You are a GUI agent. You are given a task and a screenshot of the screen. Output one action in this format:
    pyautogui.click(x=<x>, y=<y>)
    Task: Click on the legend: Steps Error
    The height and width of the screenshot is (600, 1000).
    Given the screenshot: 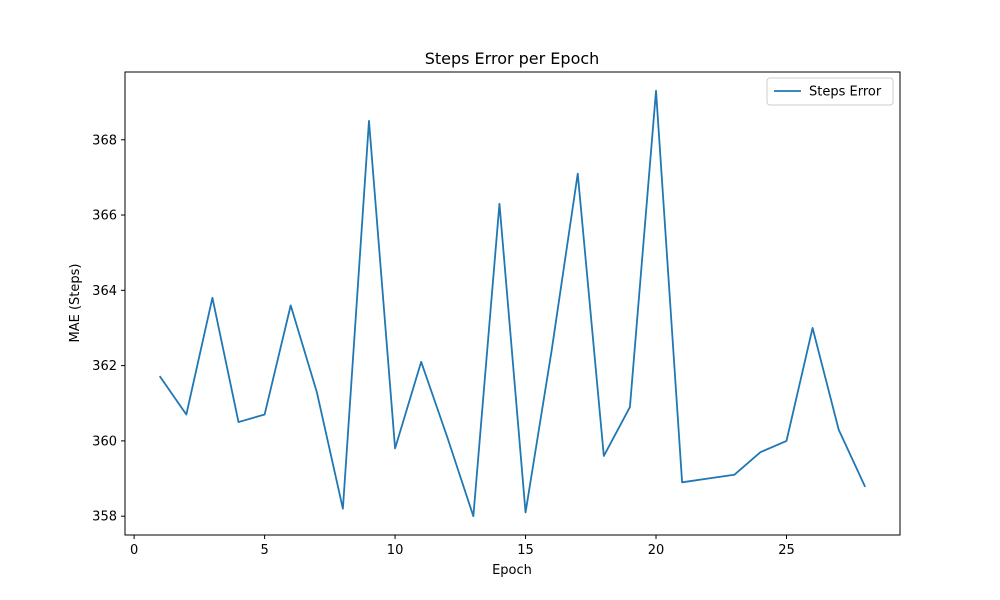 What is the action you would take?
    pyautogui.click(x=830, y=91)
    